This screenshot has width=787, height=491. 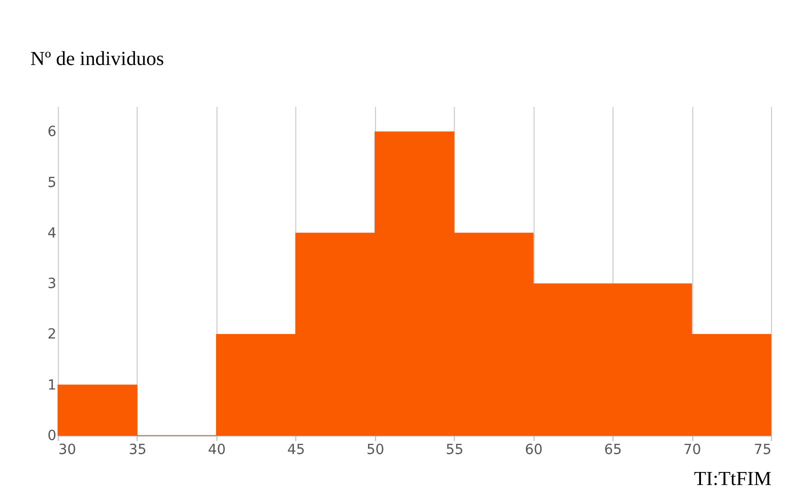 What do you see at coordinates (67, 450) in the screenshot?
I see `x-tick-label: 30` at bounding box center [67, 450].